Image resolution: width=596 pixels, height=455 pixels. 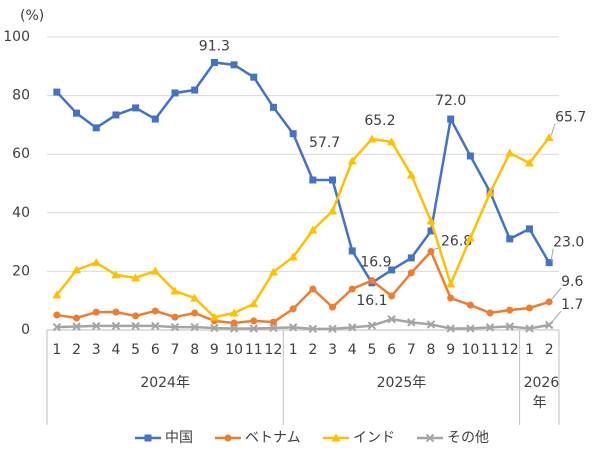 What do you see at coordinates (21, 213) in the screenshot?
I see `y-tick-label: 40` at bounding box center [21, 213].